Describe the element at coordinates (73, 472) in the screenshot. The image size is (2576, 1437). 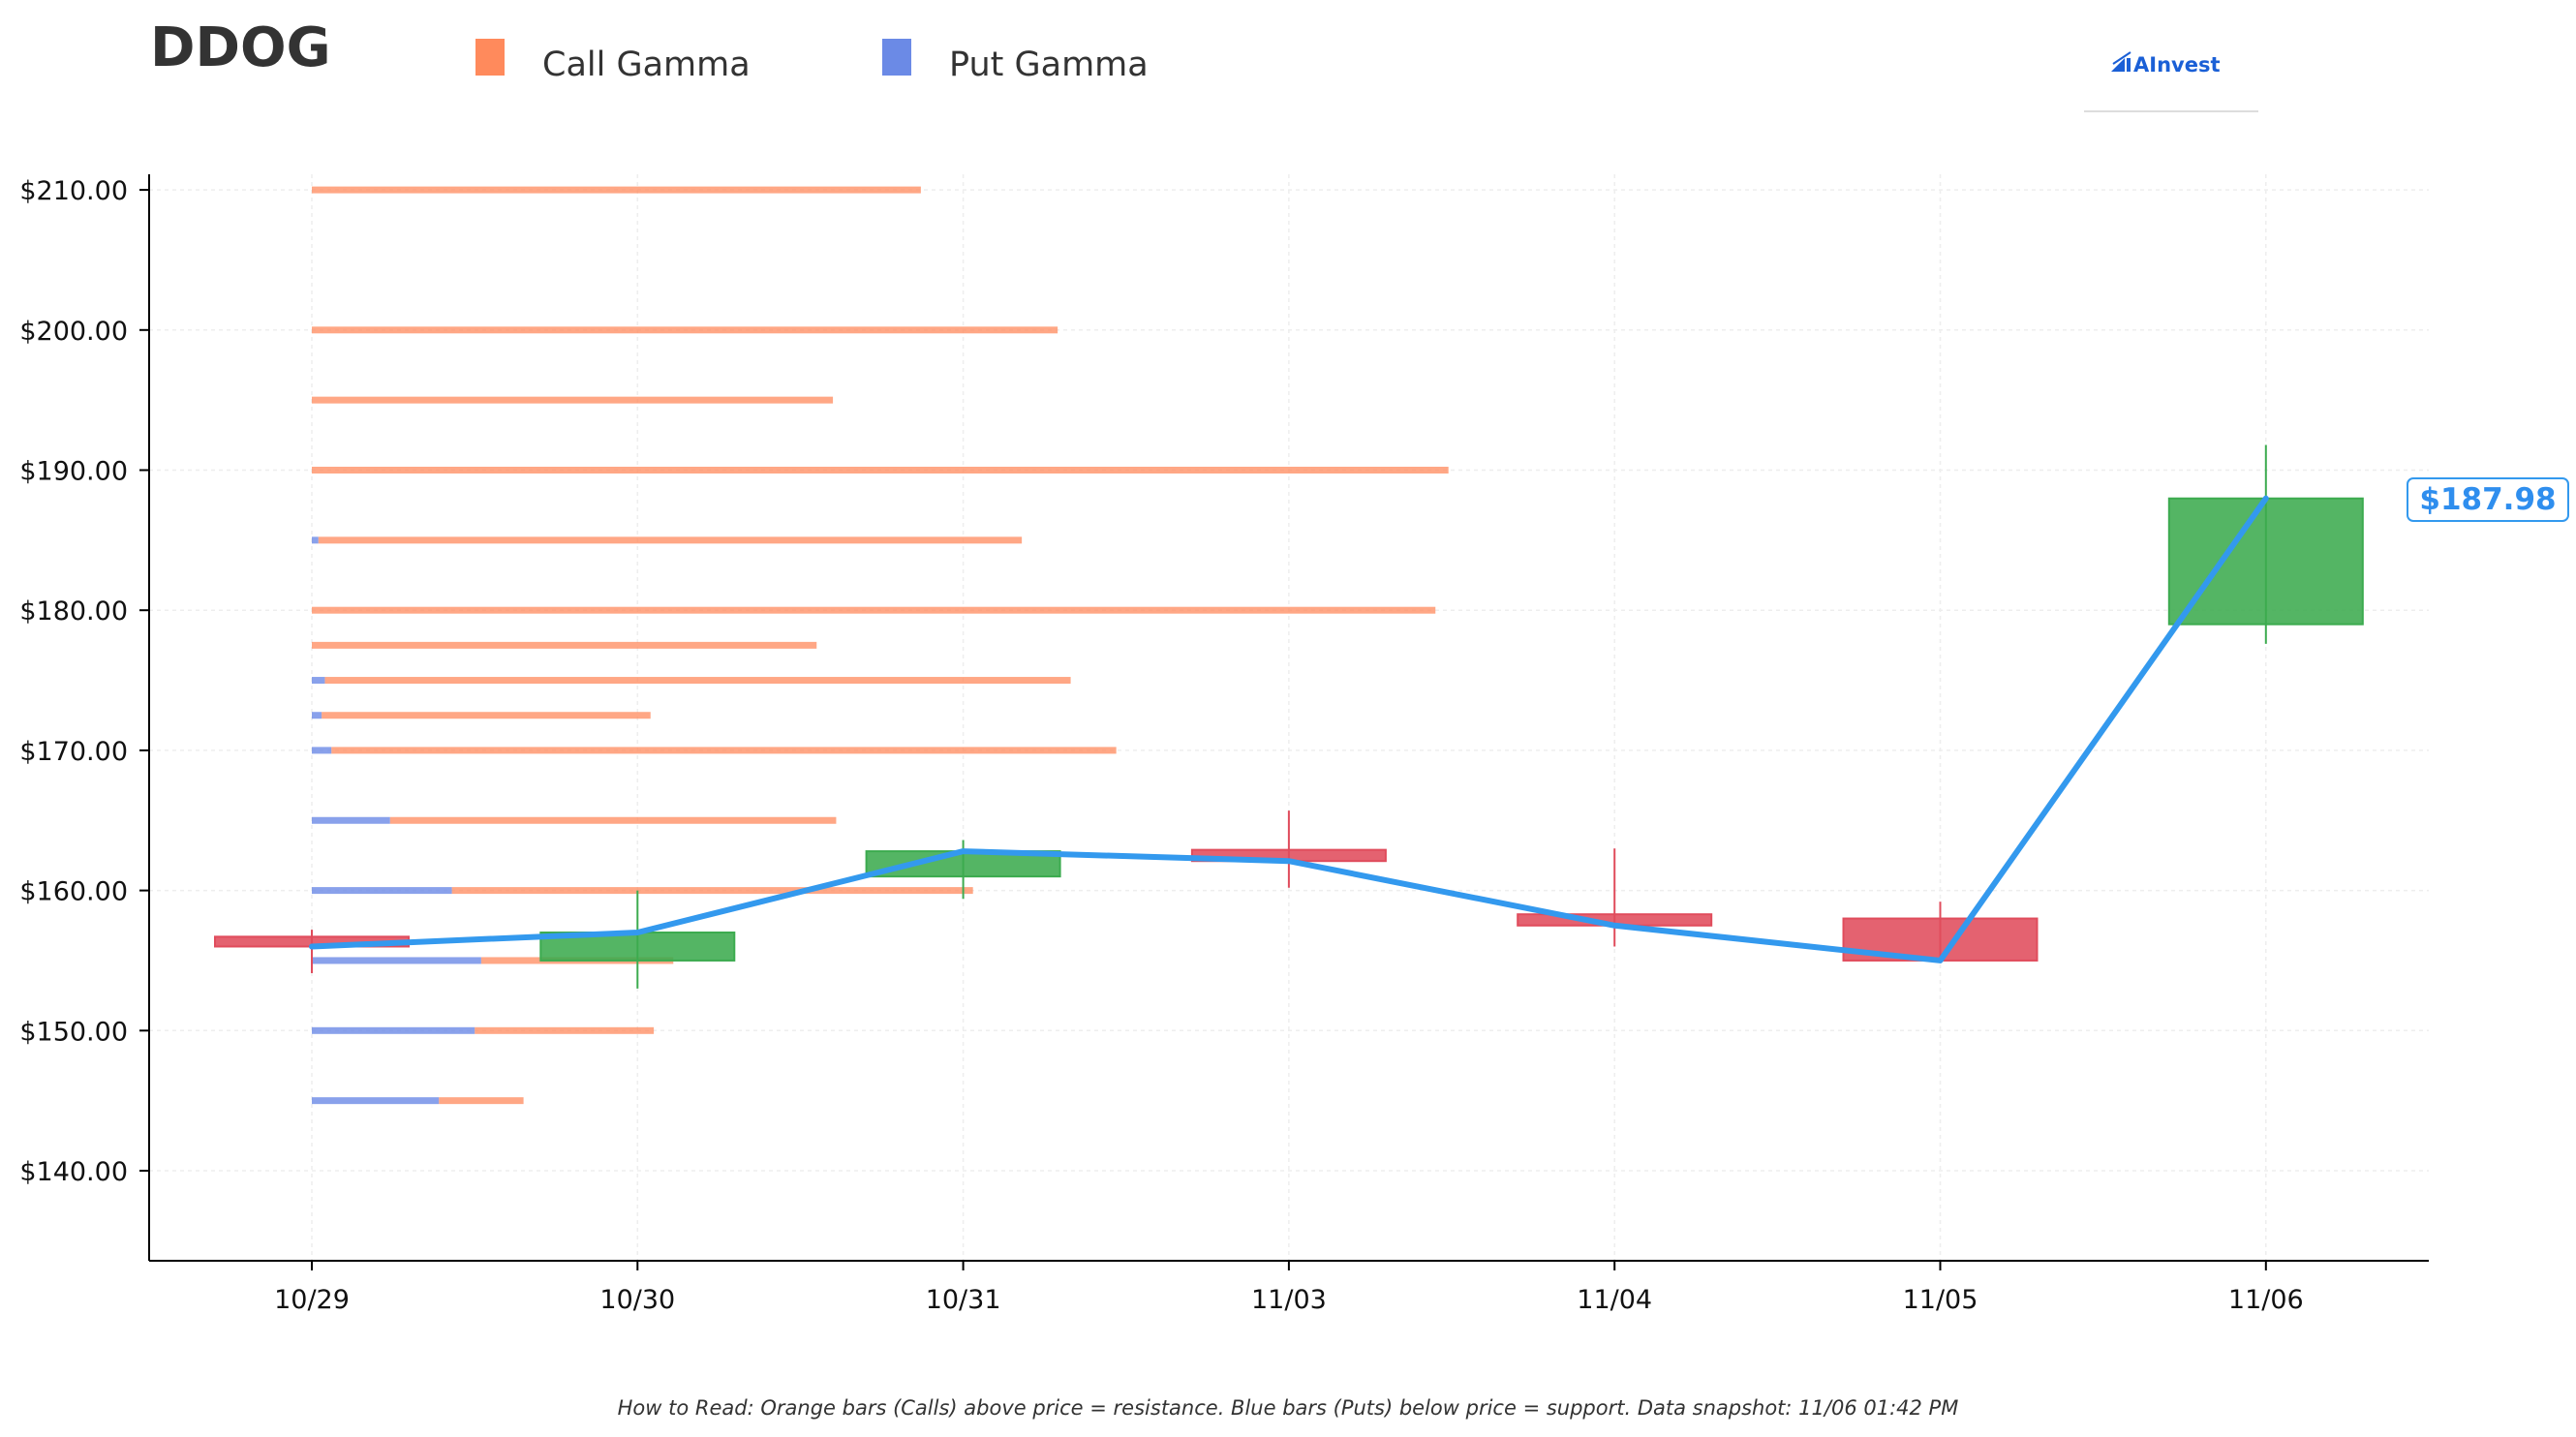
I see `y-tick-label-5: $190.00` at that location.